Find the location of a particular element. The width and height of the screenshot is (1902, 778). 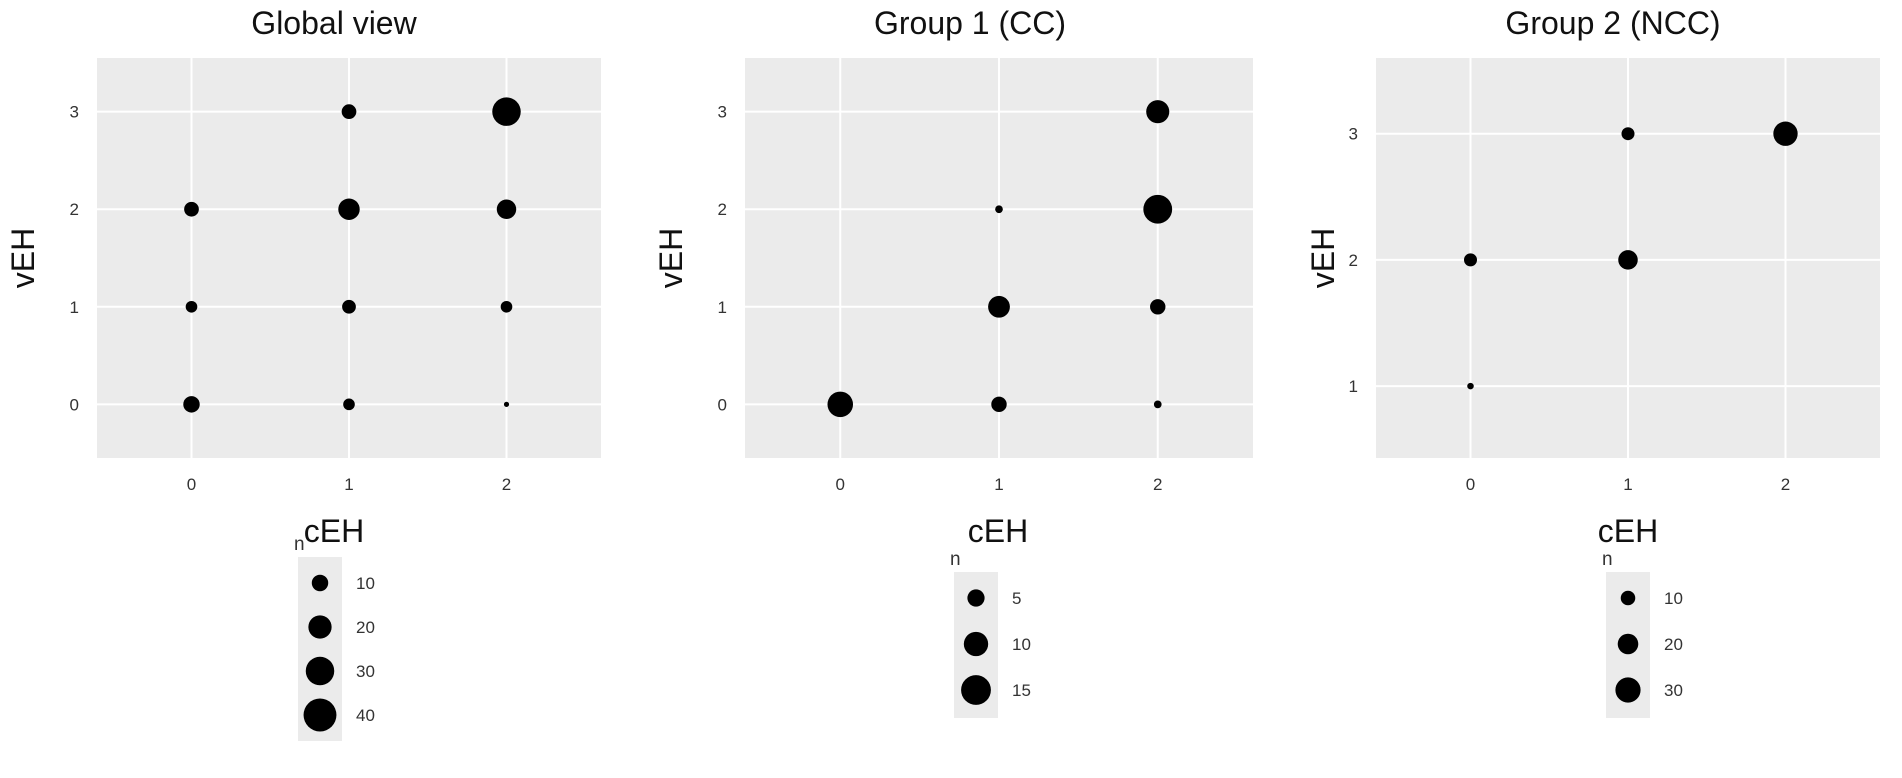

chart-title: Global view is located at coordinates (334, 23).